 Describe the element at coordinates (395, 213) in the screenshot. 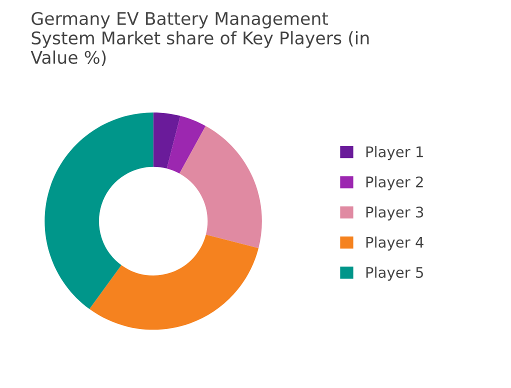

I see `legend-label: Player 3` at that location.